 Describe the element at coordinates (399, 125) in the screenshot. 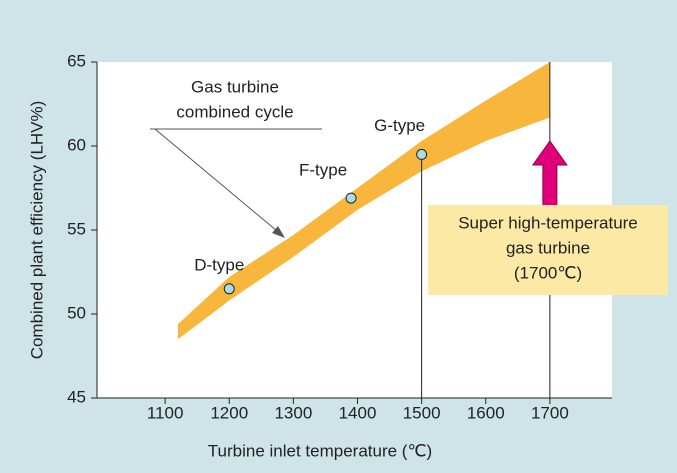

I see `point-label: G-type` at that location.